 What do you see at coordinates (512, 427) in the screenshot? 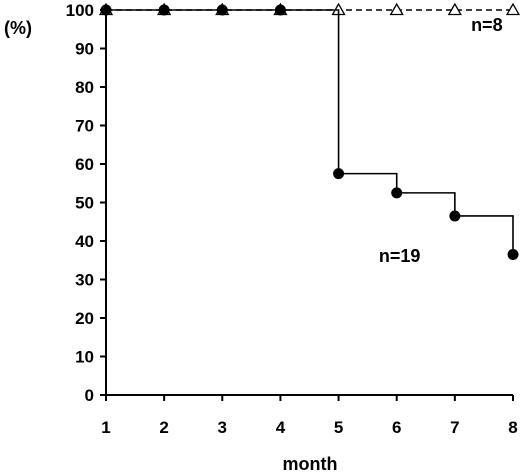
I see `x-tick-label: 8` at bounding box center [512, 427].